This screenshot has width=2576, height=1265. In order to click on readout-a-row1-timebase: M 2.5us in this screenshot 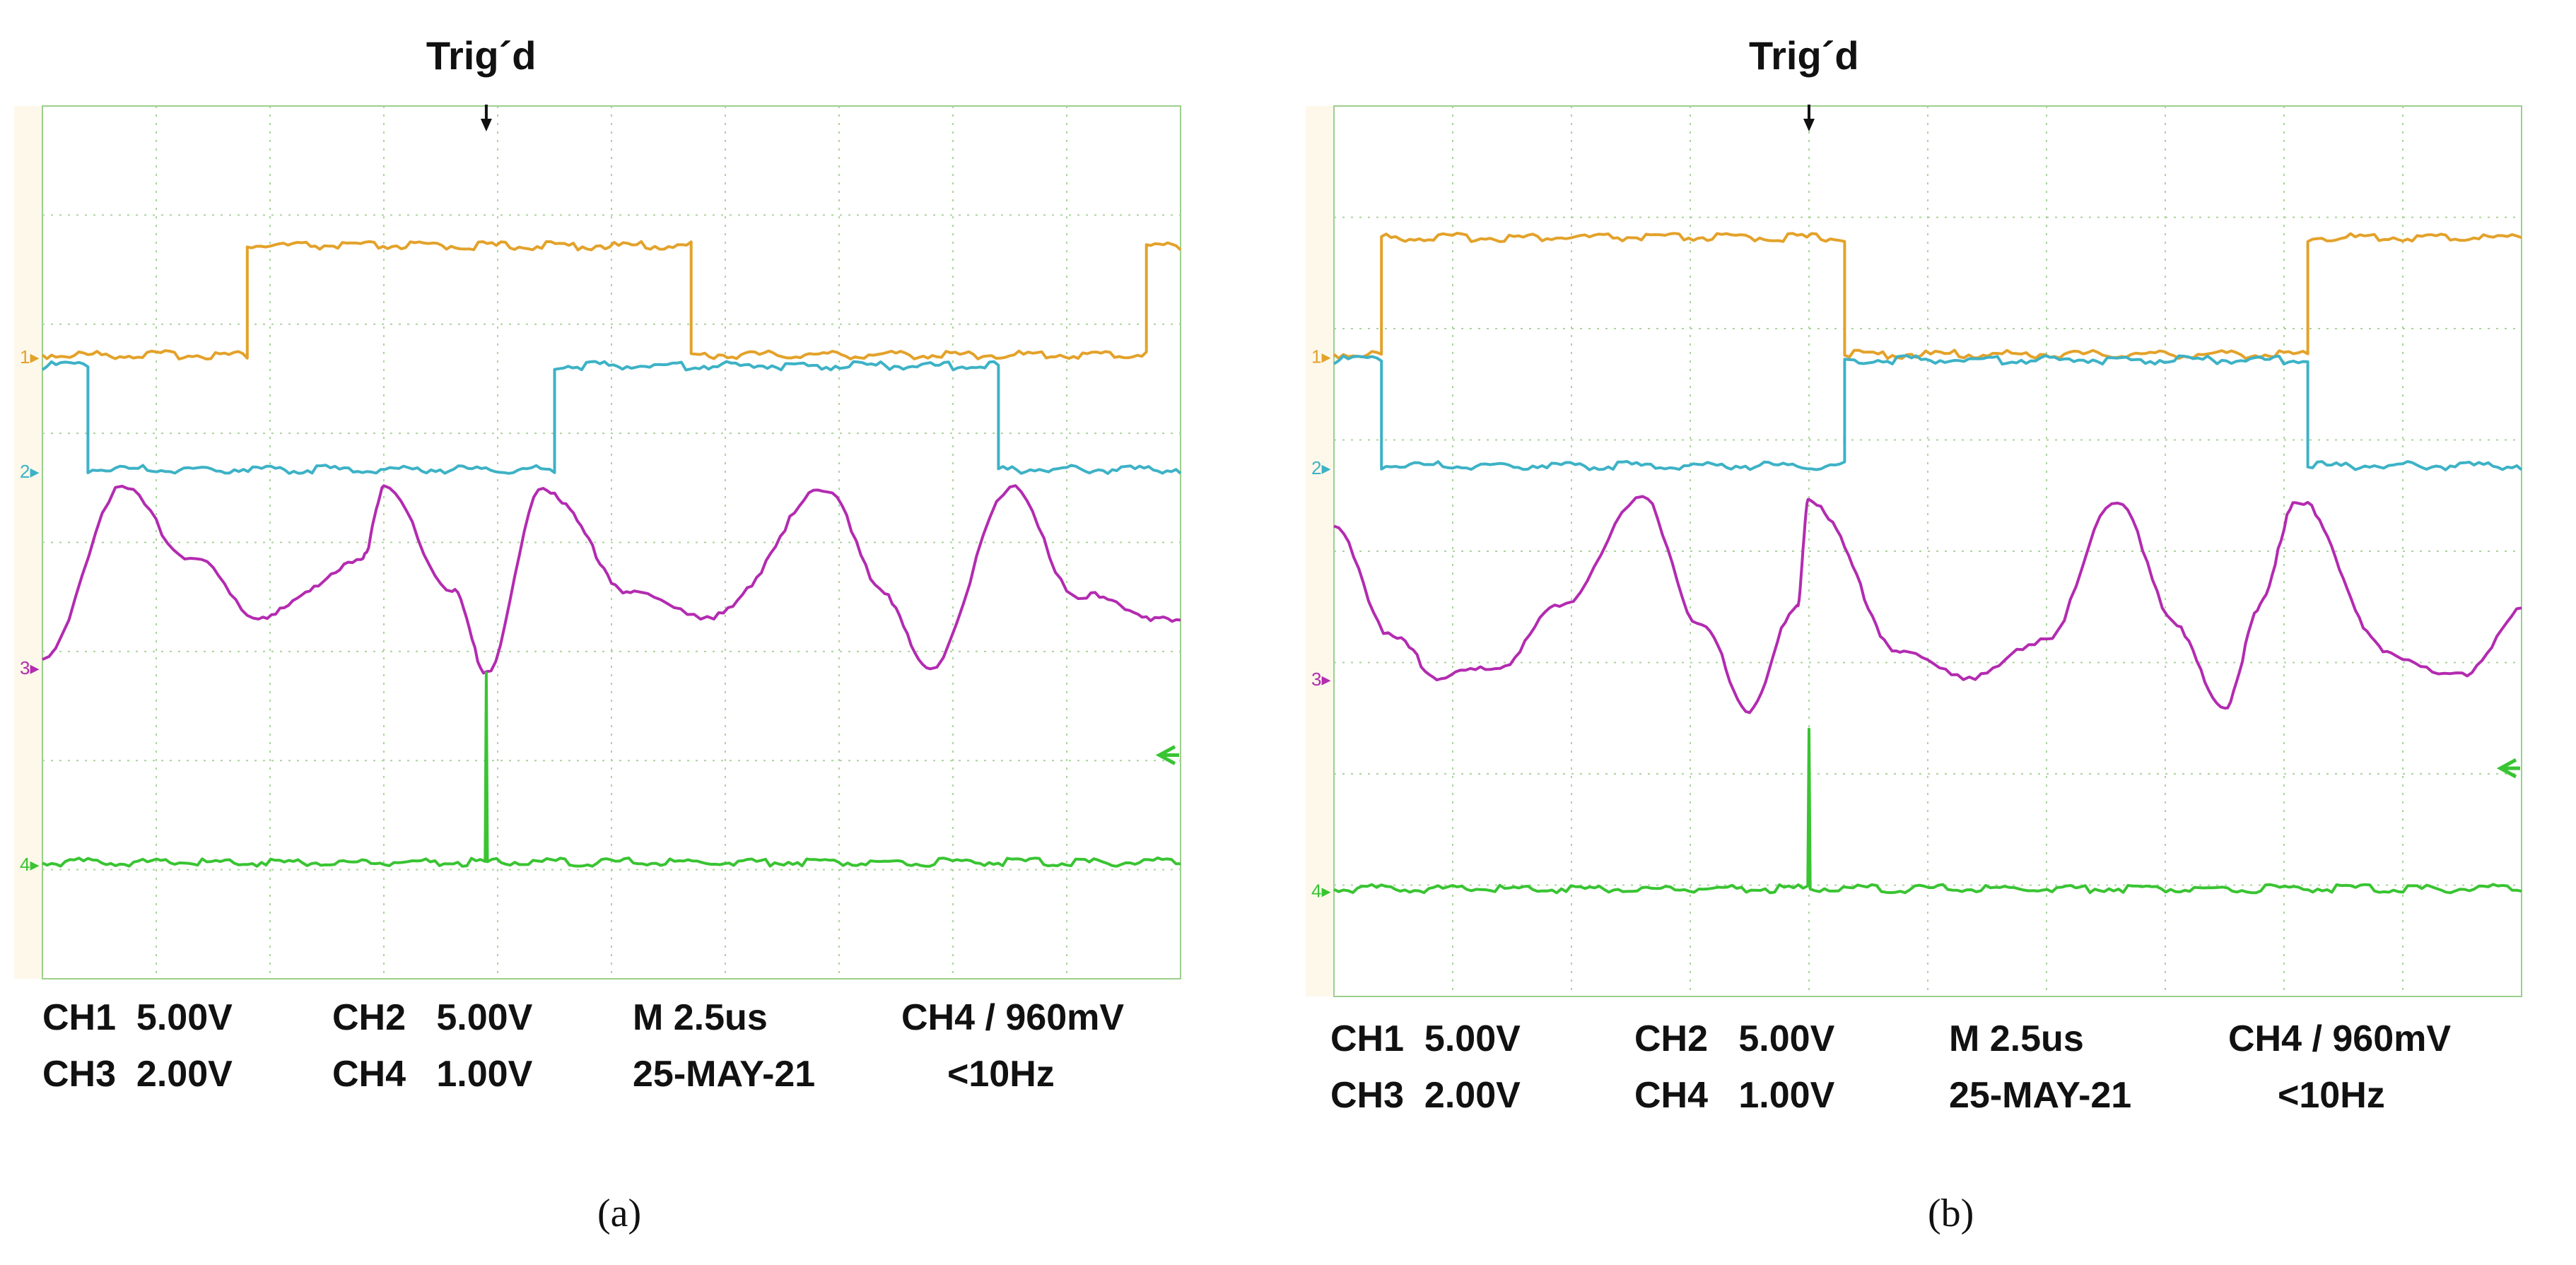, I will do `click(700, 1017)`.